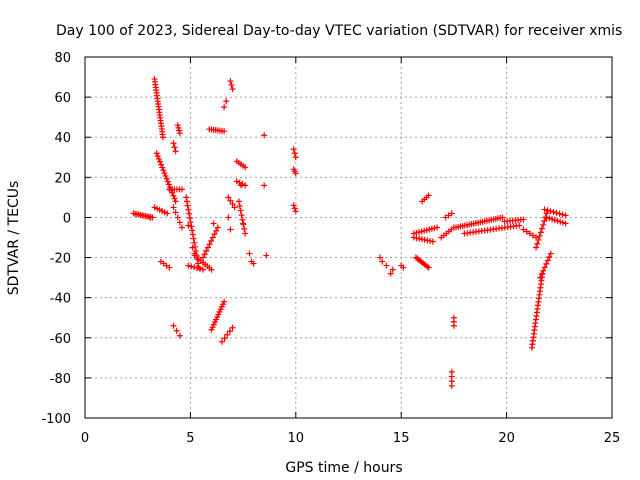 The image size is (640, 480). I want to click on y-tick-label: -100, so click(56, 419).